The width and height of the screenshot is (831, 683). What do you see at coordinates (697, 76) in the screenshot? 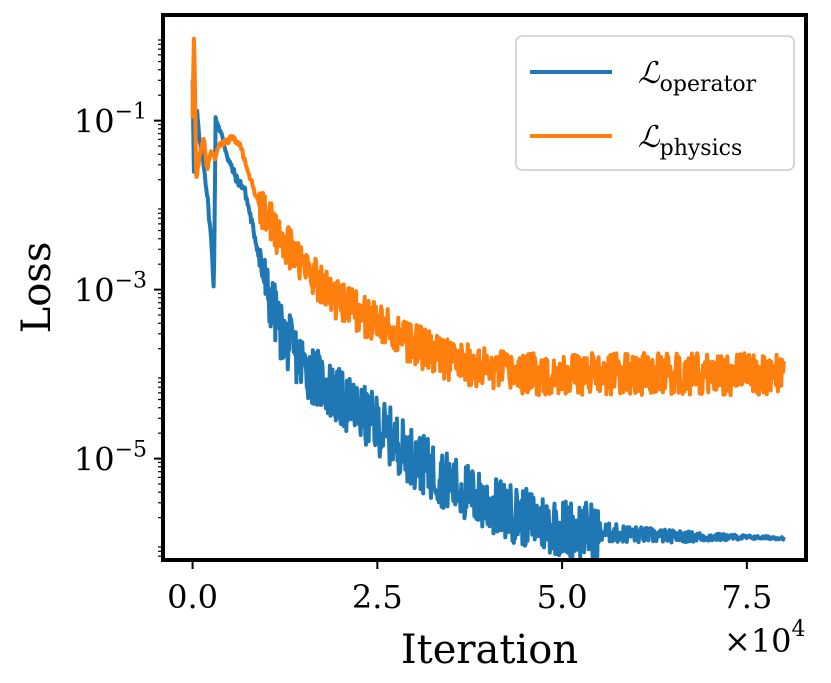
I see `legend-label-operator: ℒoperator` at bounding box center [697, 76].